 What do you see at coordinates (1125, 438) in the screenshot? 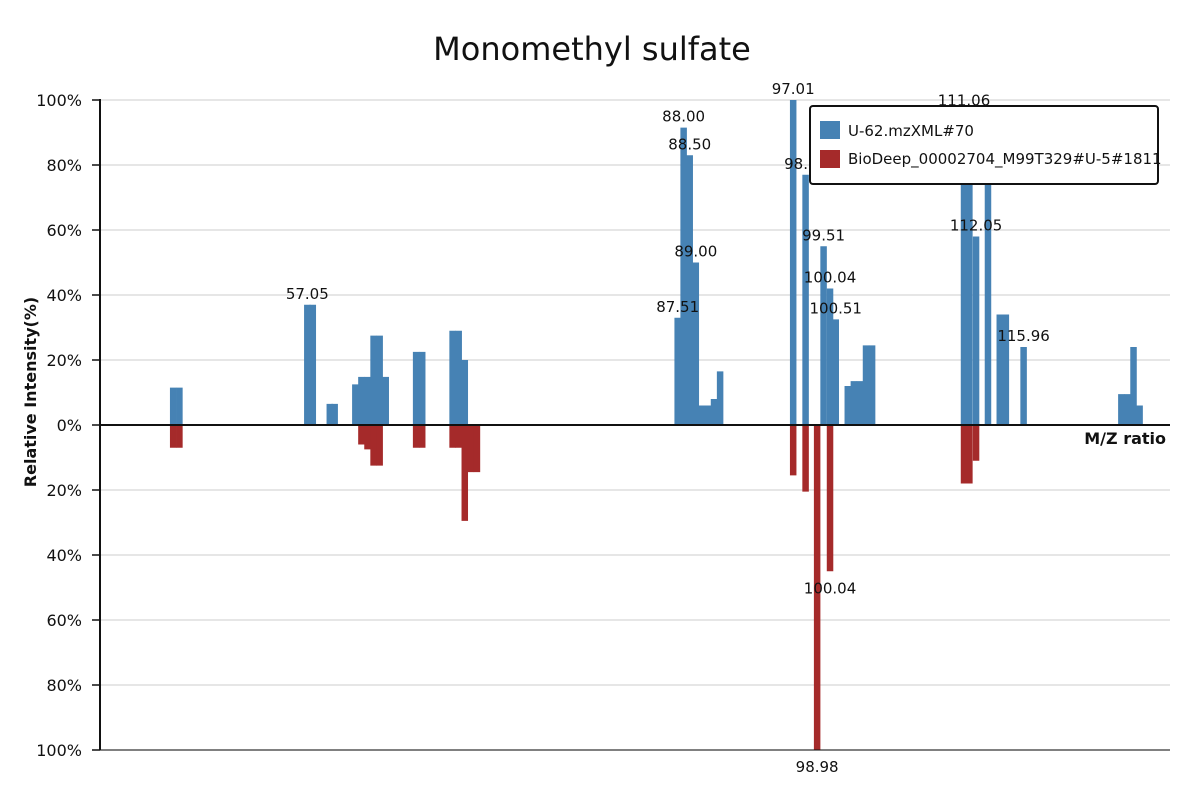
I see `x-axis-title: M/Z ratio` at bounding box center [1125, 438].